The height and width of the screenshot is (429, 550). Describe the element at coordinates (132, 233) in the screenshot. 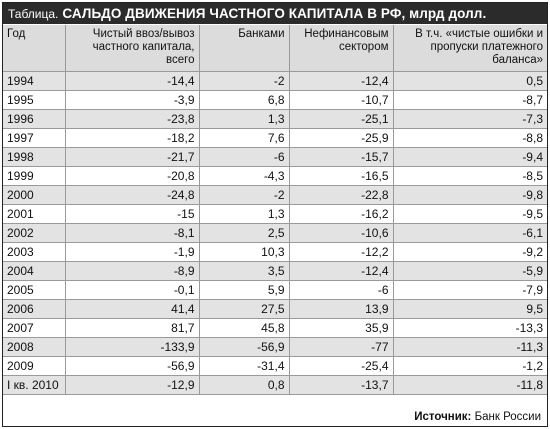

I see `cell-total: -8,1` at that location.